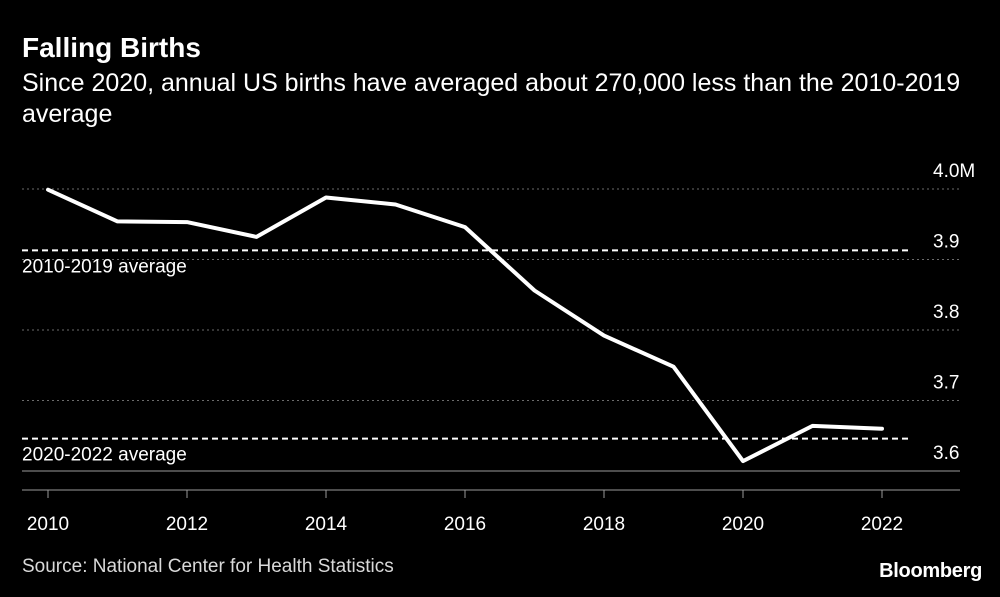 The image size is (1000, 597). What do you see at coordinates (930, 571) in the screenshot?
I see `bloomberg-logo: Bloomberg` at bounding box center [930, 571].